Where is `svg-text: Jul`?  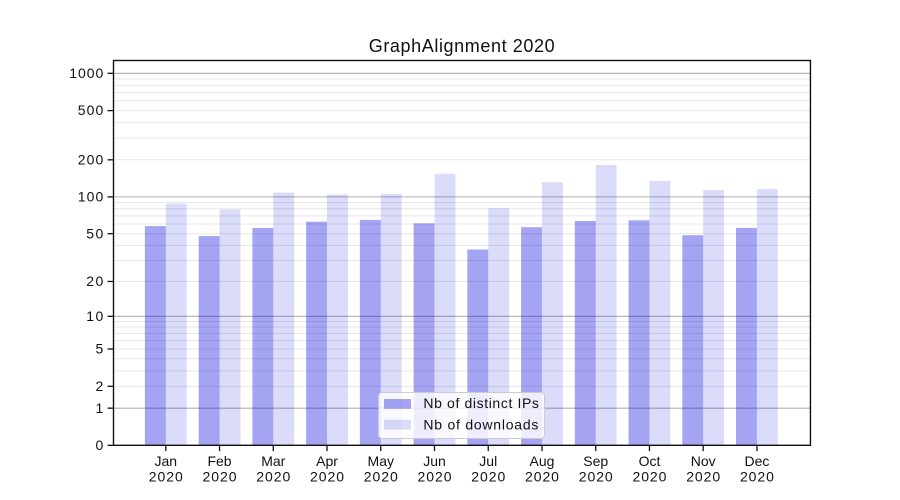 svg-text: Jul is located at coordinates (488, 461).